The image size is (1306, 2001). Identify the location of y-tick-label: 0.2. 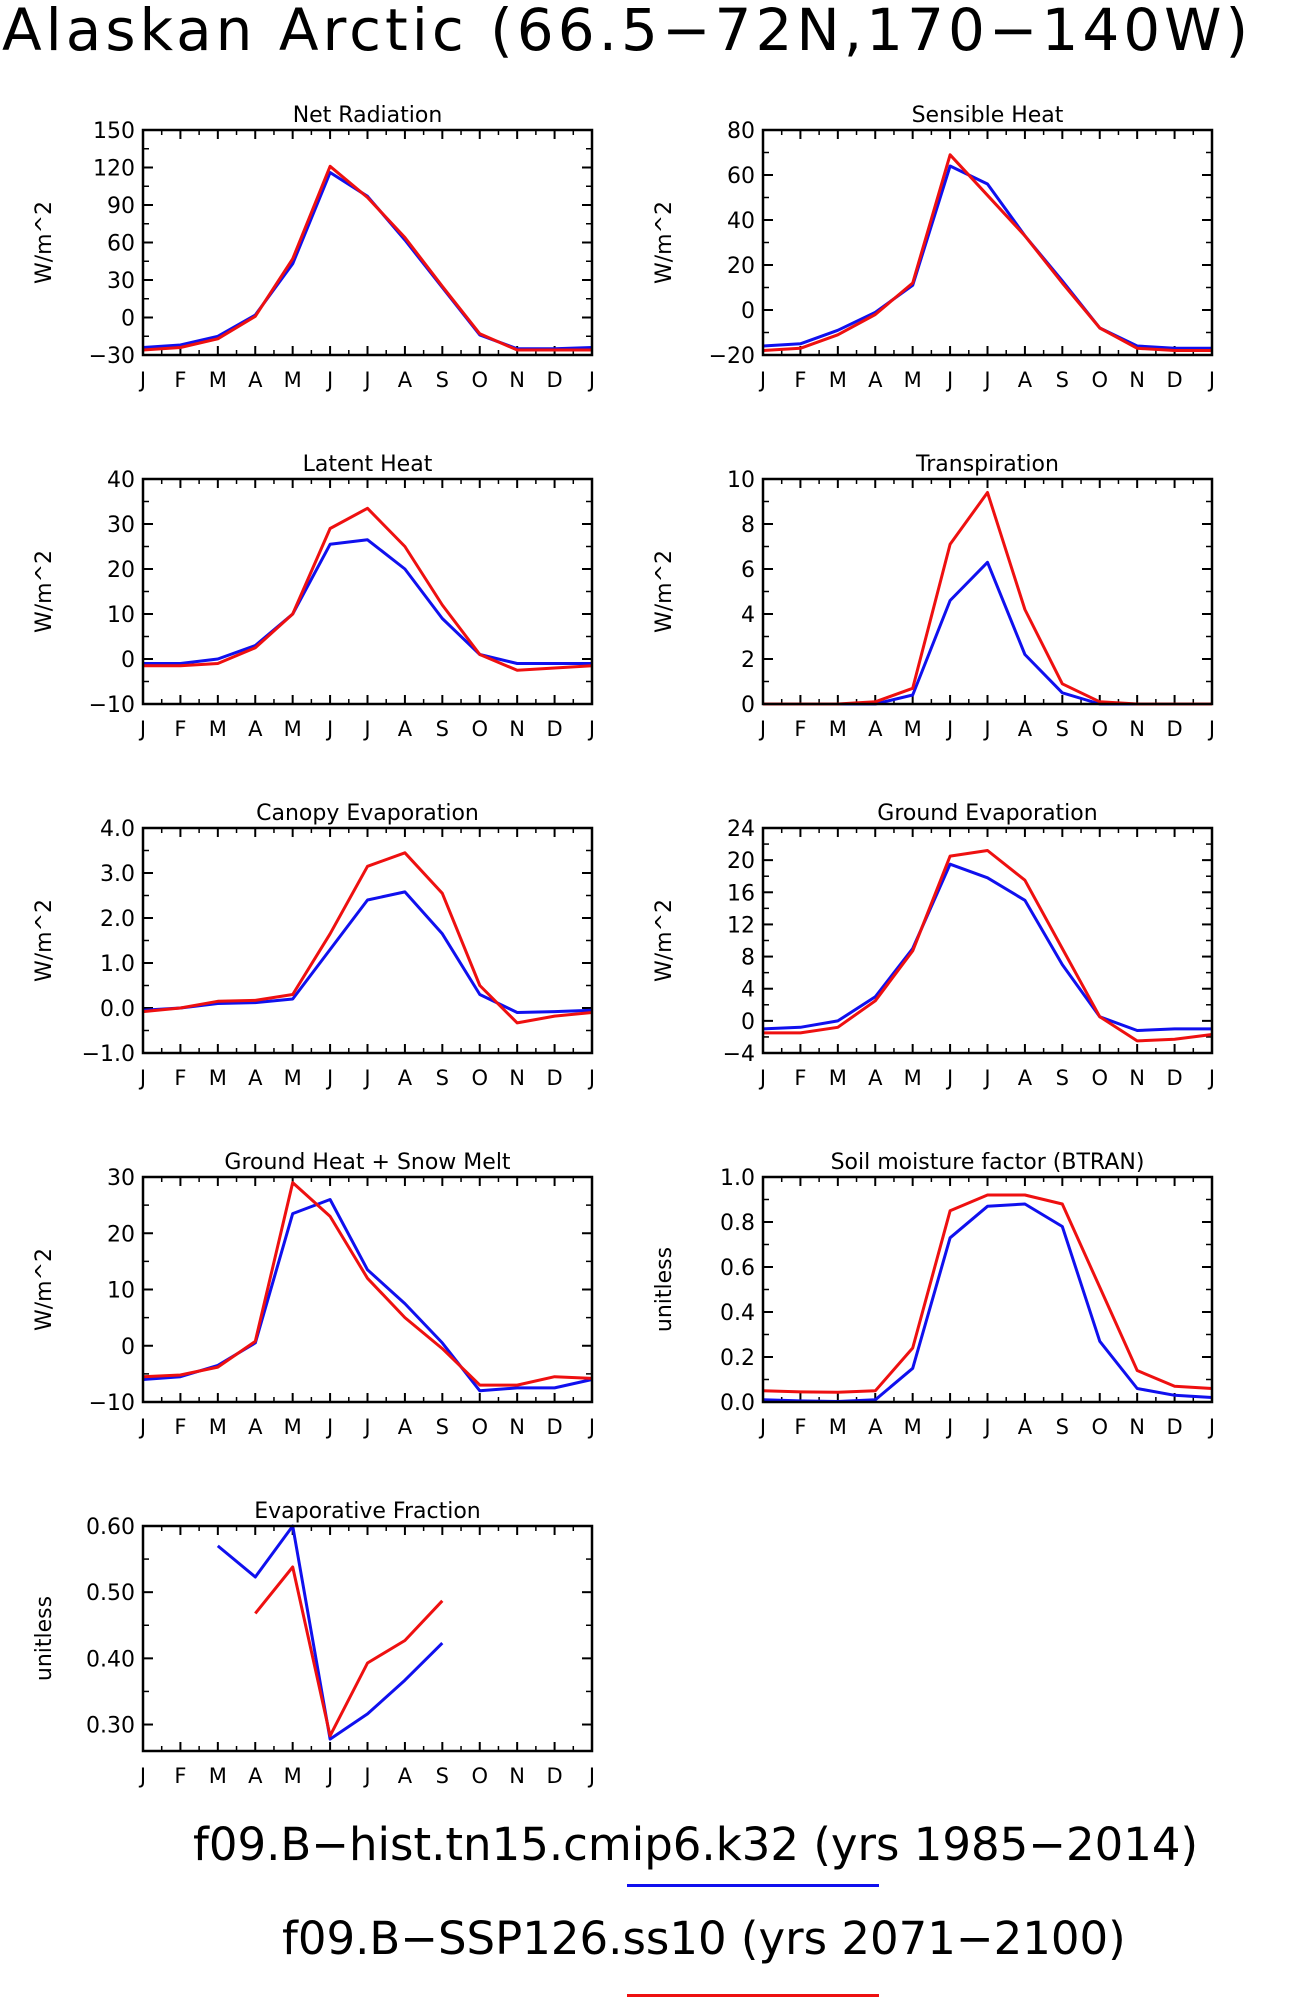
(737, 1358).